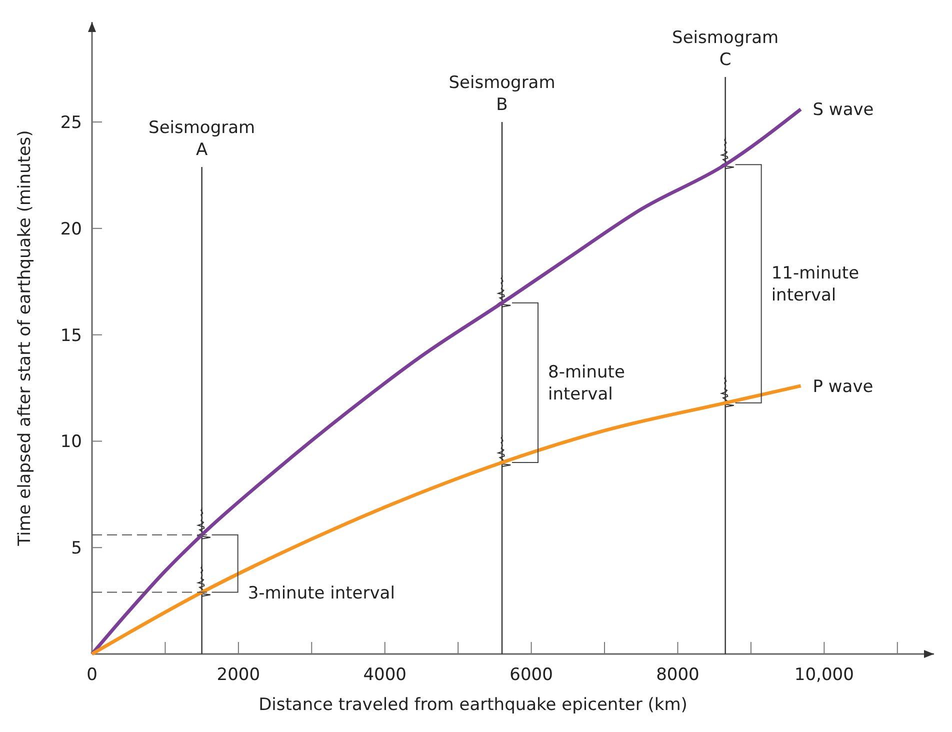 Image resolution: width=952 pixels, height=732 pixels. Describe the element at coordinates (25, 338) in the screenshot. I see `y-axis-title: Time elapsed after start of earthquake (minutes)` at that location.